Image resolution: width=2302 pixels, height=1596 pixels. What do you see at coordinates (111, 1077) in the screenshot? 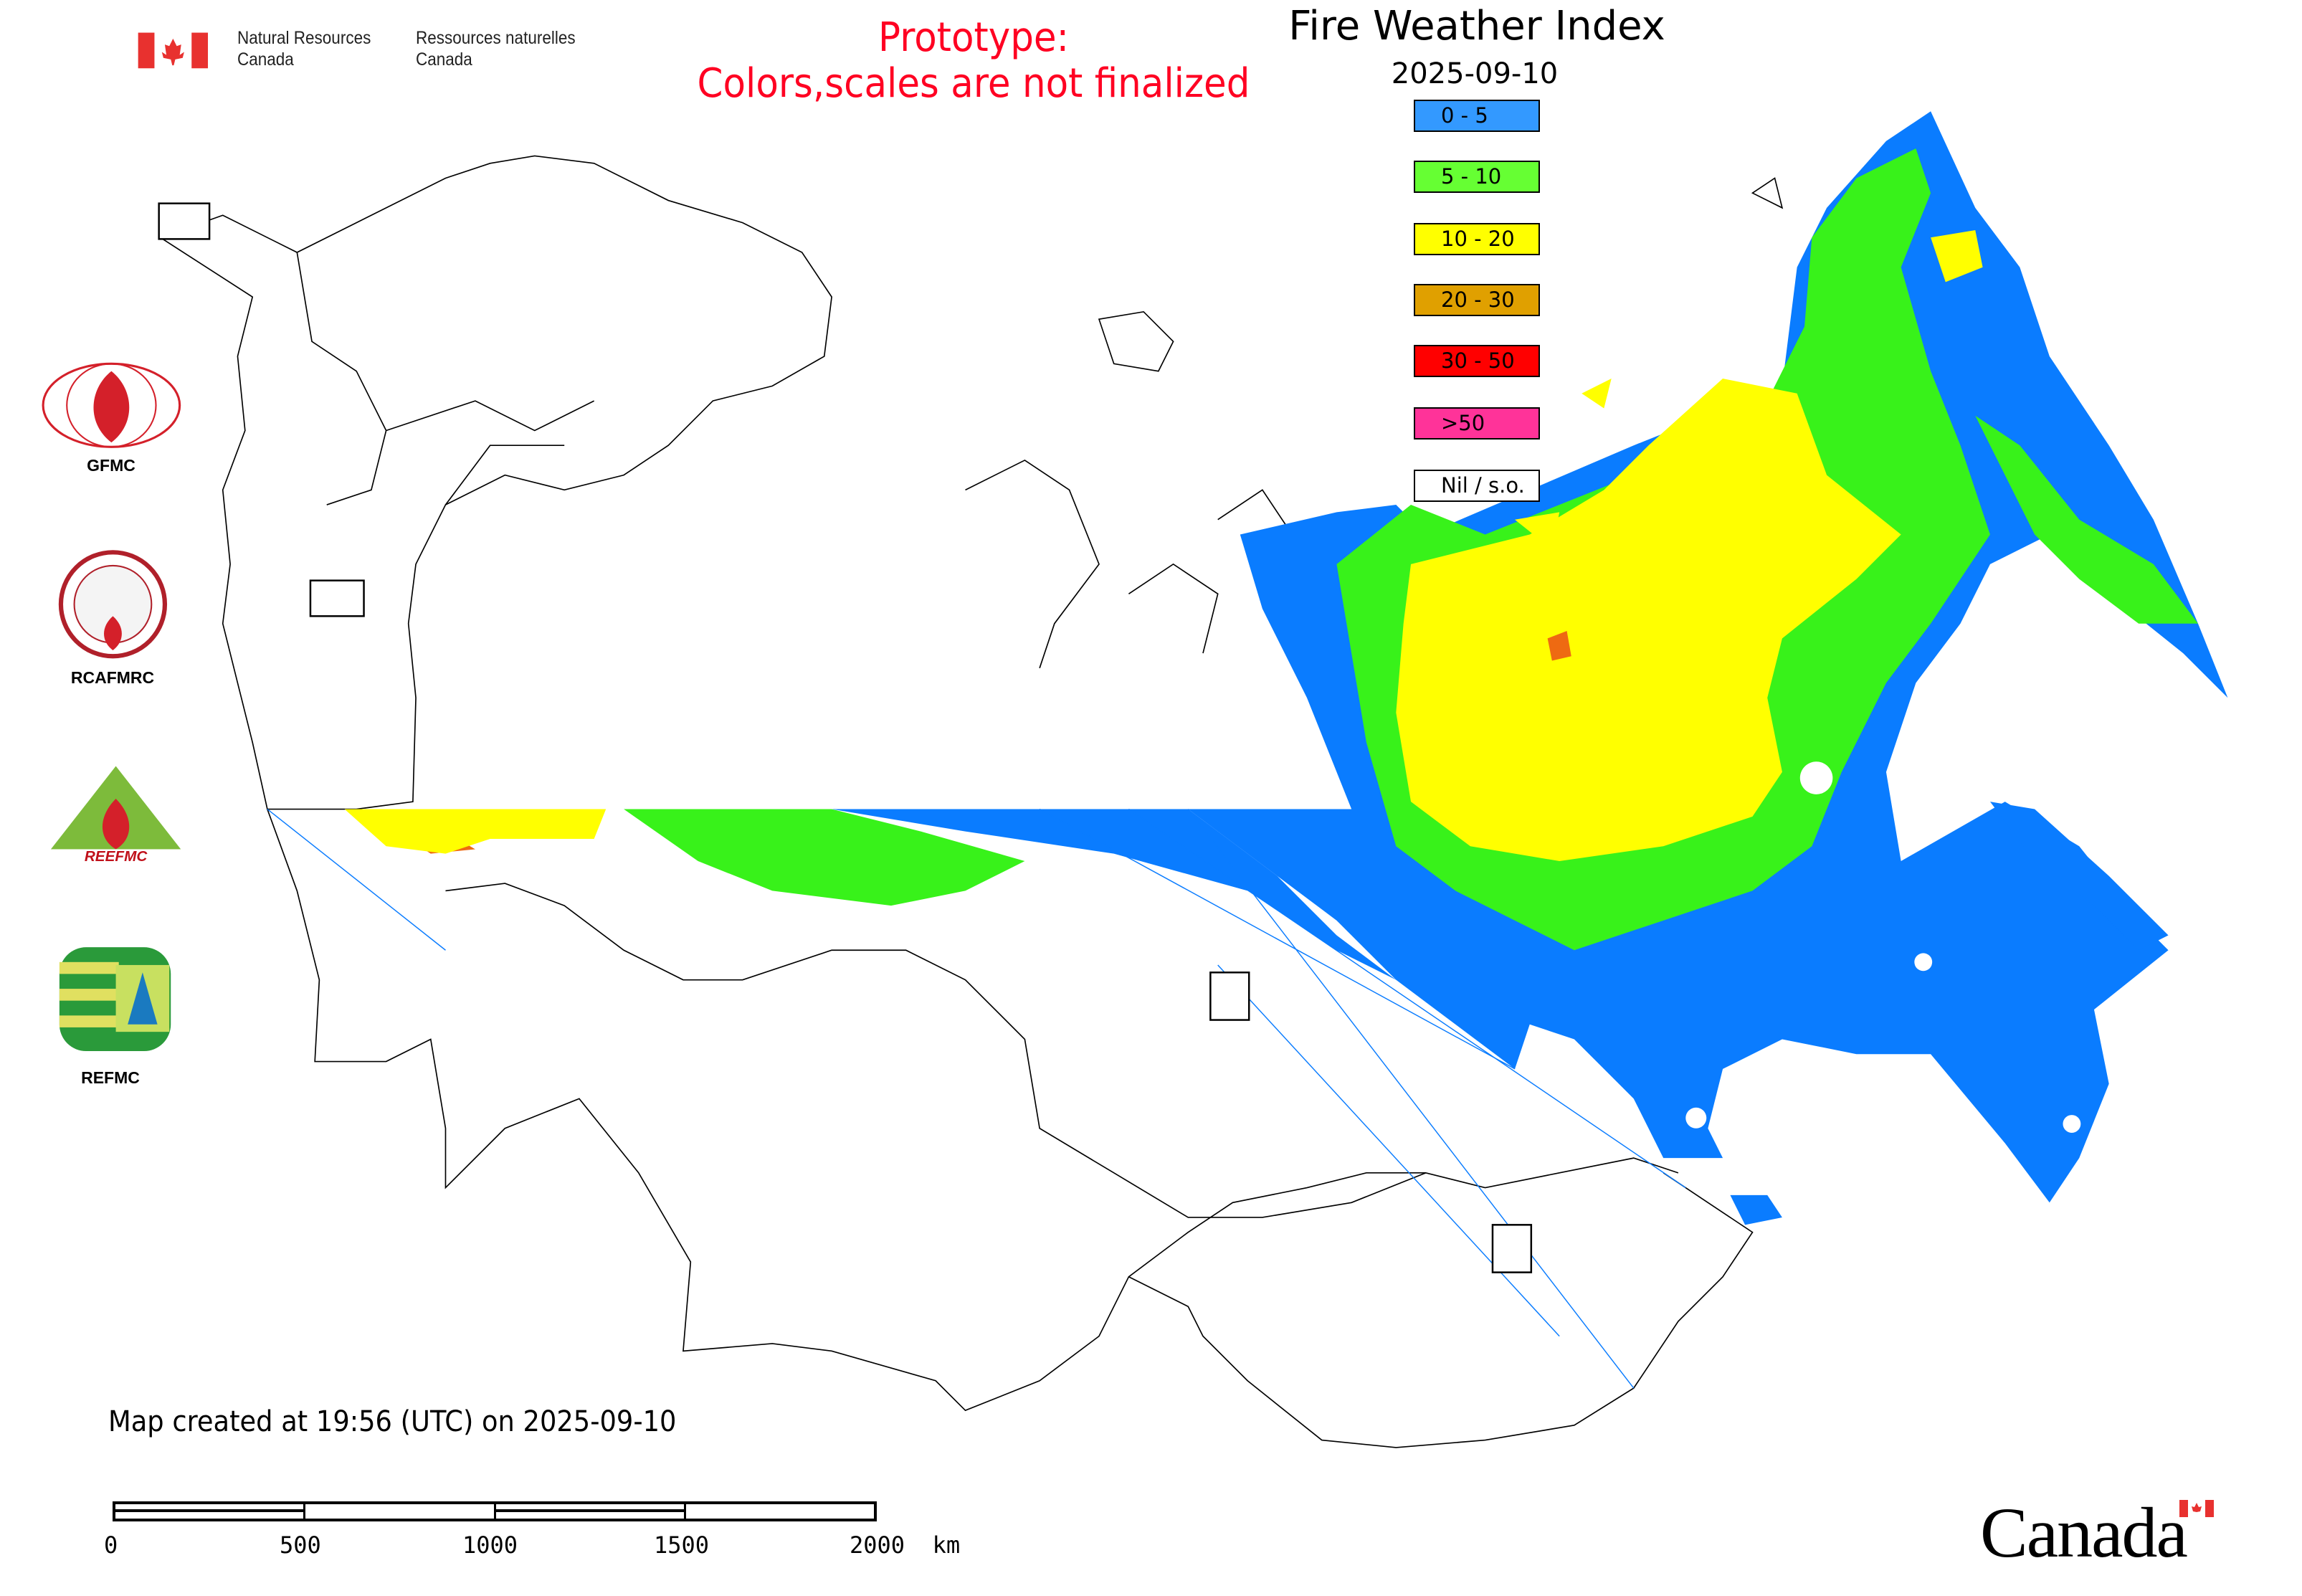
I see `refmc-label: REFMC` at bounding box center [111, 1077].